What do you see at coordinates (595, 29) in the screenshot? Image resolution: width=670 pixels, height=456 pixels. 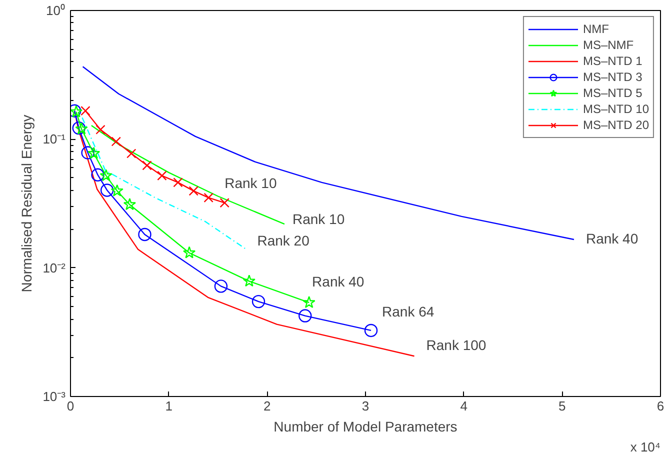 I see `legend-label: NMF` at bounding box center [595, 29].